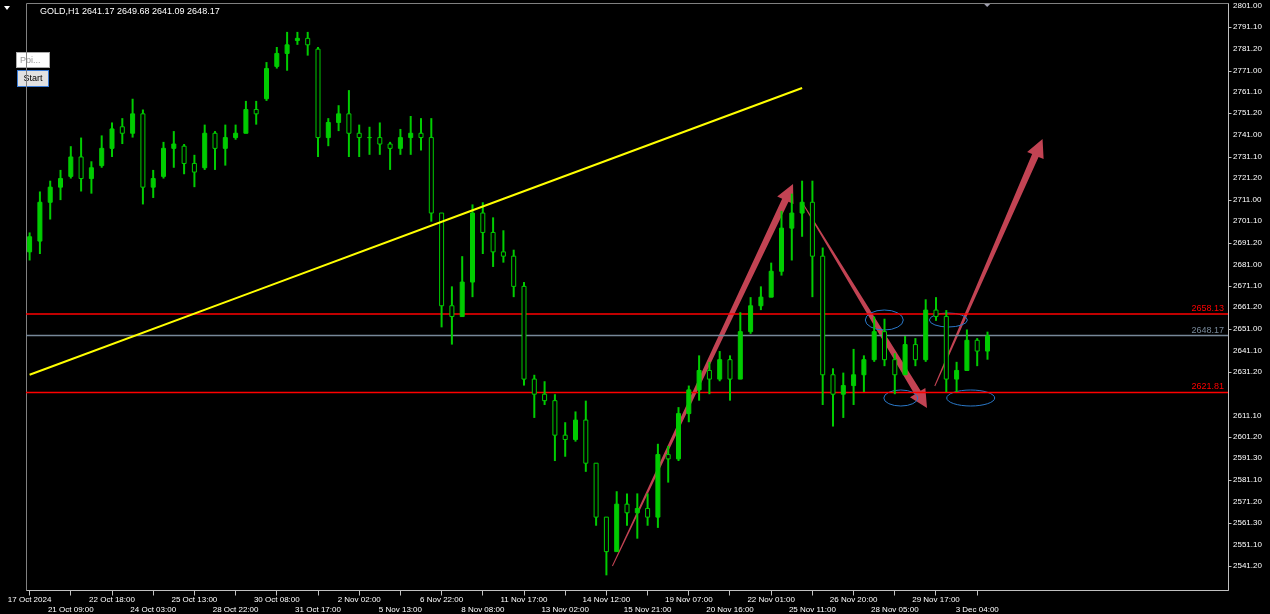 Image resolution: width=1270 pixels, height=614 pixels. What do you see at coordinates (1248, 221) in the screenshot?
I see `y-tick-label: 2701.10` at bounding box center [1248, 221].